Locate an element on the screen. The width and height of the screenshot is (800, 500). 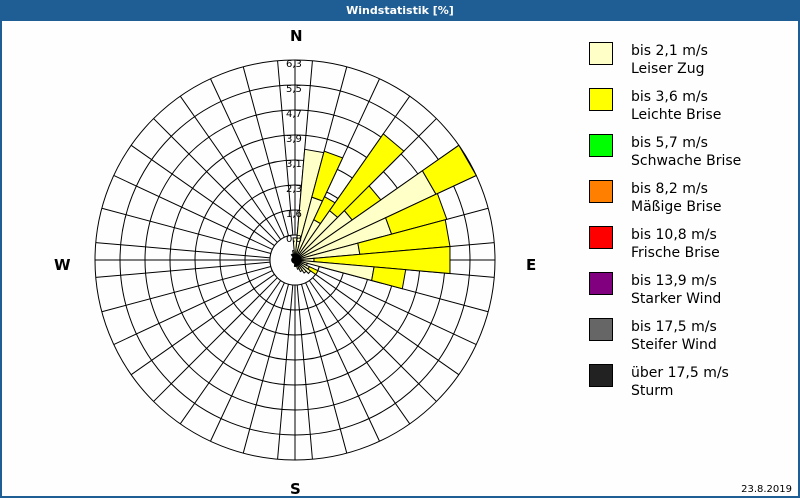
ring-label: 4,7 is located at coordinates (294, 114).